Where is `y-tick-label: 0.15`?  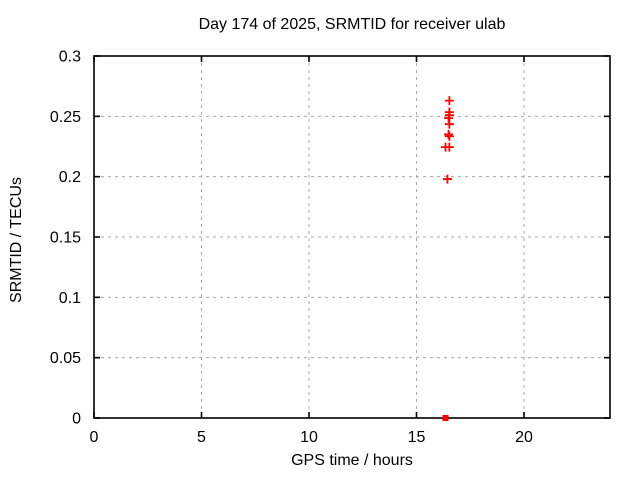
y-tick-label: 0.15 is located at coordinates (65, 238).